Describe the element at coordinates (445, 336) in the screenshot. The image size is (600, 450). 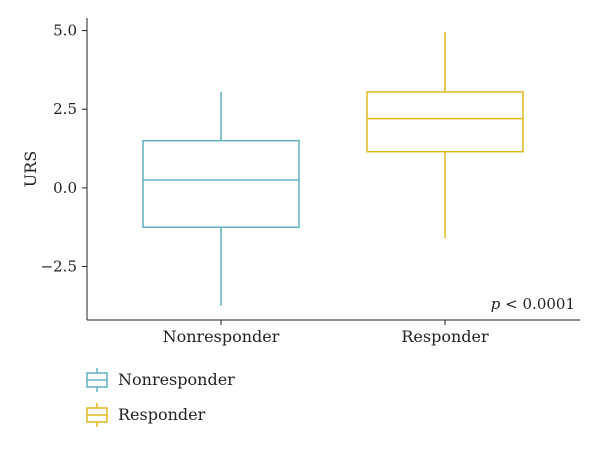
I see `x-category-label: Responder` at that location.